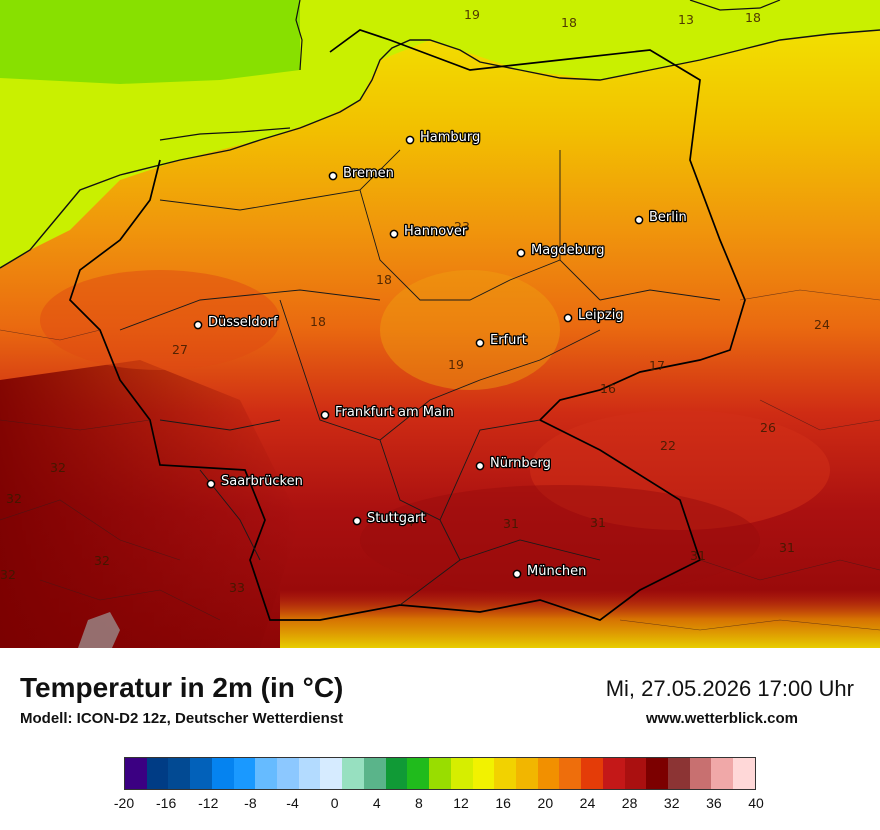 This screenshot has width=880, height=830. What do you see at coordinates (436, 231) in the screenshot?
I see `city-label: Hannover` at bounding box center [436, 231].